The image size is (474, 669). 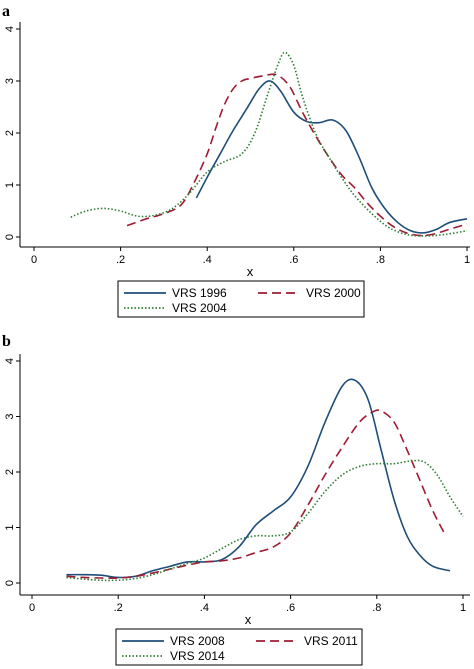 What do you see at coordinates (248, 619) in the screenshot?
I see `x-axis-title-b: x` at bounding box center [248, 619].